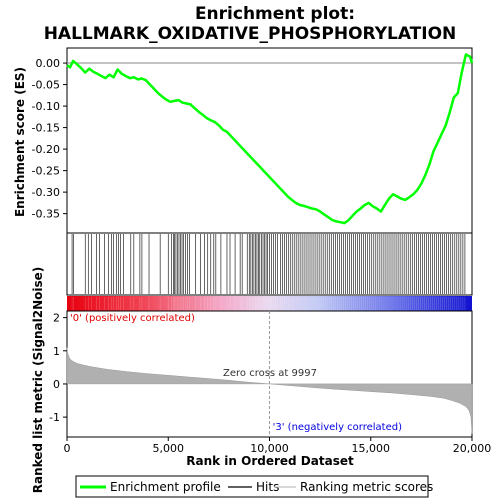 The image size is (500, 500). I want to click on x-tick-label: 10,000, so click(269, 448).